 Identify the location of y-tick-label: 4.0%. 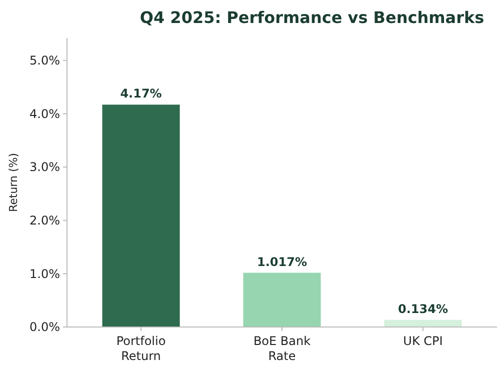
(45, 113).